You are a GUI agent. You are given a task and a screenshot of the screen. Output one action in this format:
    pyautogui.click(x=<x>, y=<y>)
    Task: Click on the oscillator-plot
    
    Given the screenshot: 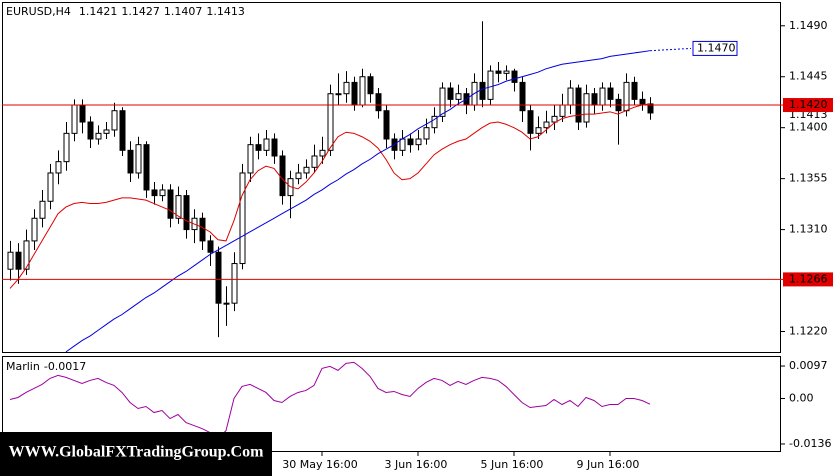 What is the action you would take?
    pyautogui.click(x=330, y=400)
    